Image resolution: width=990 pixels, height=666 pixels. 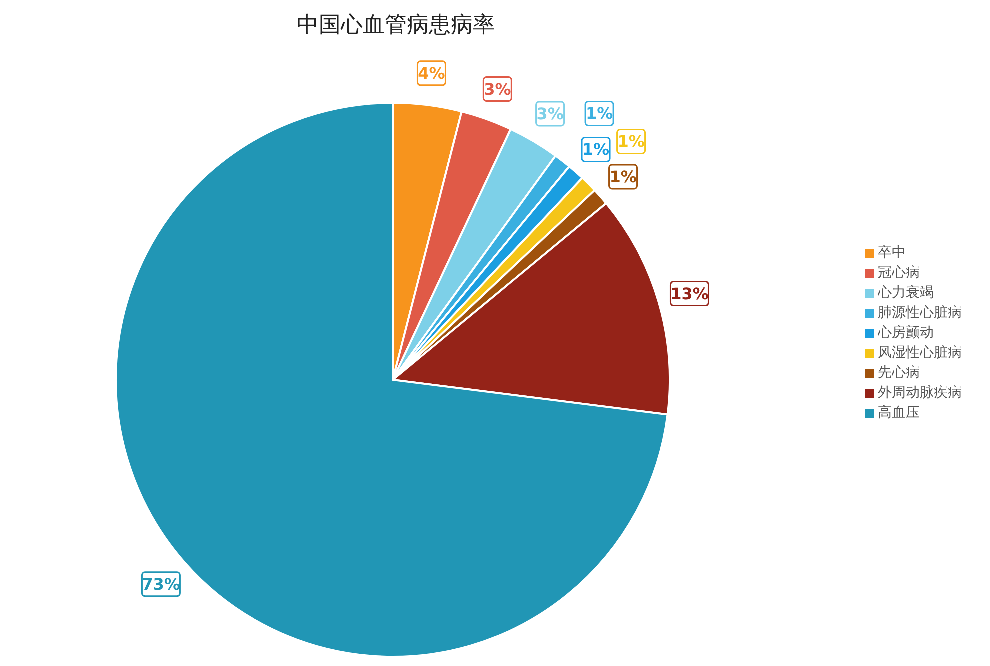 What do you see at coordinates (920, 313) in the screenshot?
I see `legend-label: 肺源性心脏病` at bounding box center [920, 313].